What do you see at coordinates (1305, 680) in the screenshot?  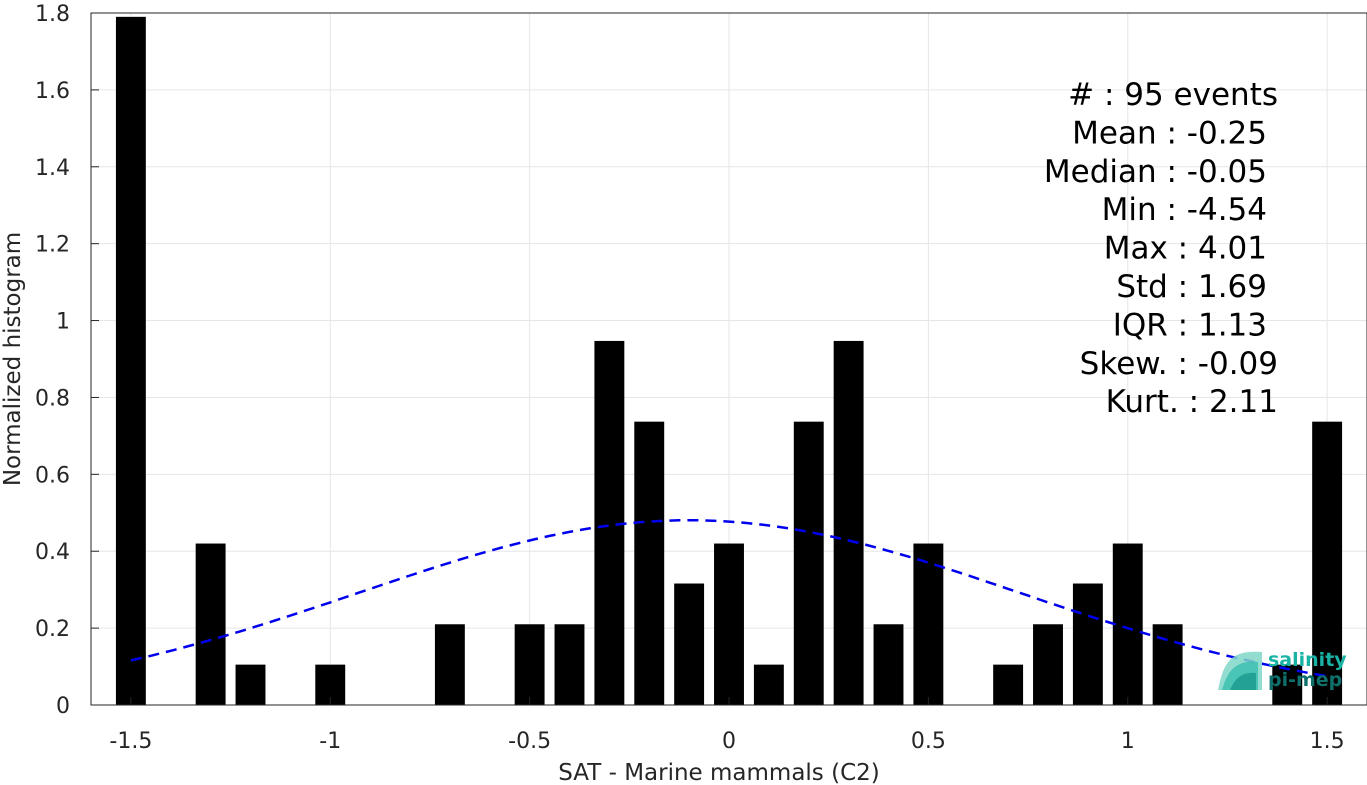 I see `logo-text-pi-mep: pi-mep` at bounding box center [1305, 680].